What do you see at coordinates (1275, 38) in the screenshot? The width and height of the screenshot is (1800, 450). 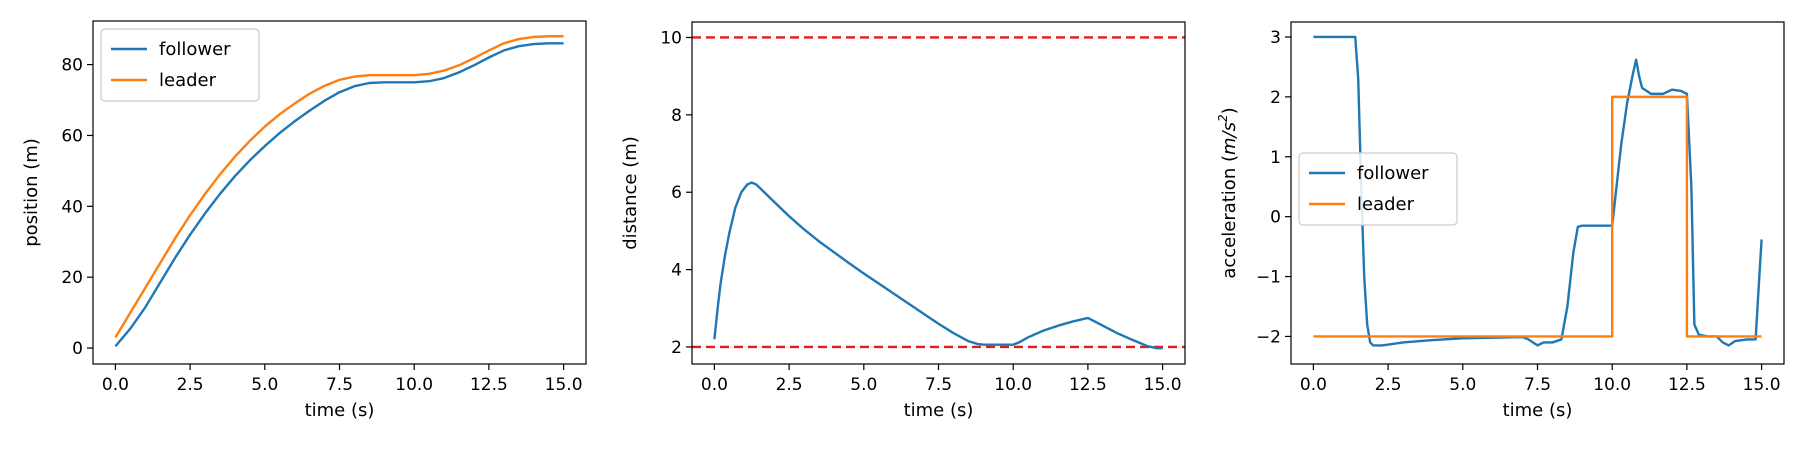 I see `y-tick-label: 3` at bounding box center [1275, 38].